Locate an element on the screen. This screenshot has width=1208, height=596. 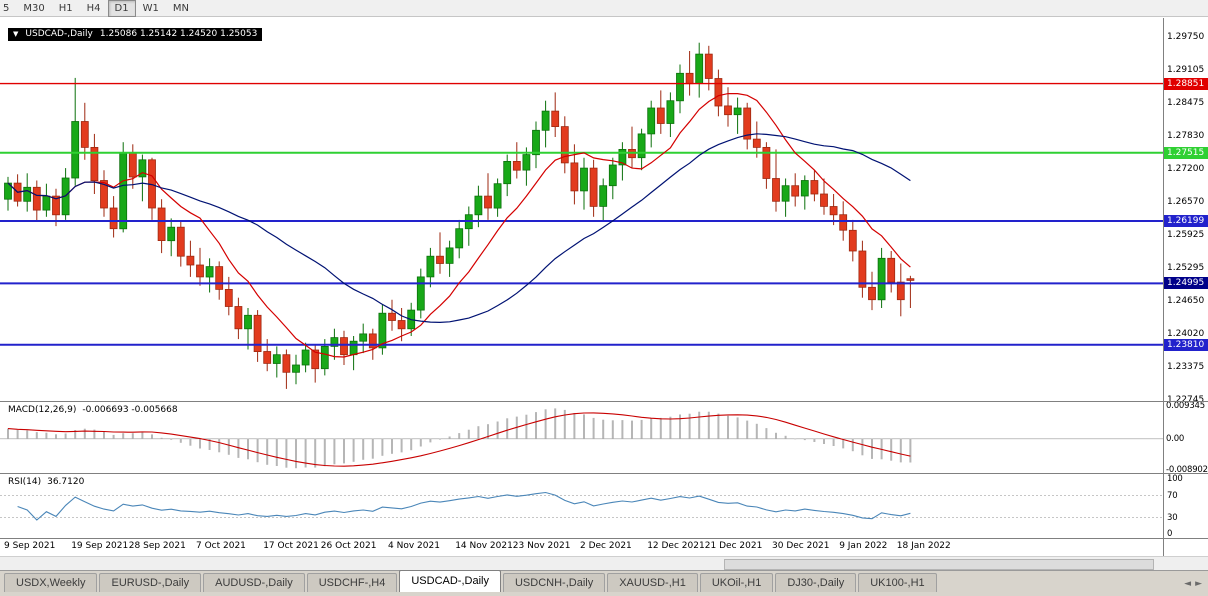
rsi-axis-tick: 70 is located at coordinates (1172, 495).